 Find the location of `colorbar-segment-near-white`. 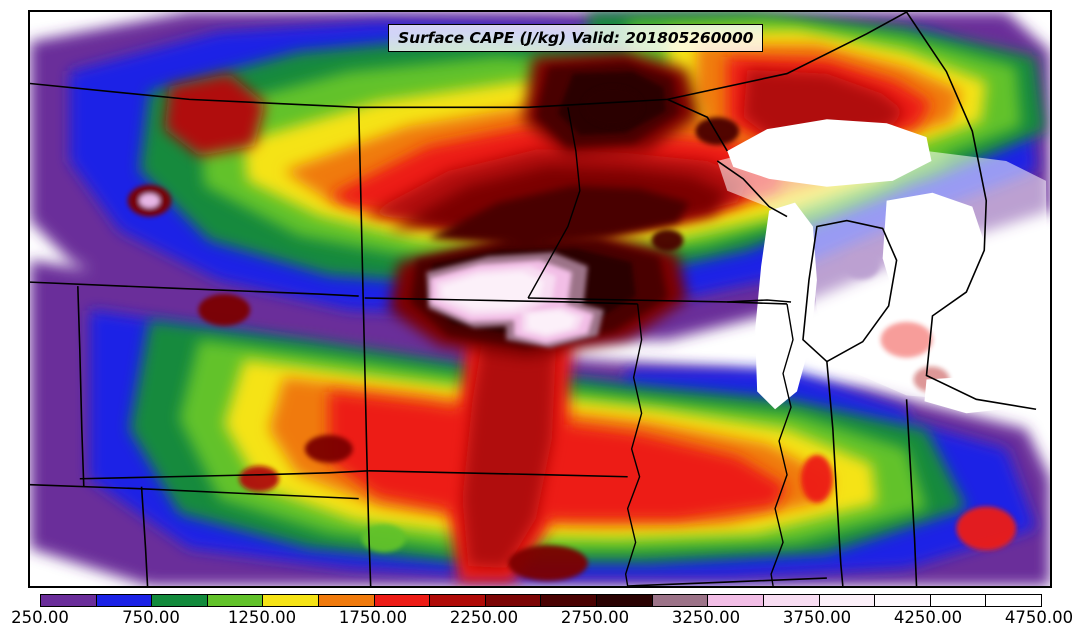

colorbar-segment-near-white is located at coordinates (903, 600).